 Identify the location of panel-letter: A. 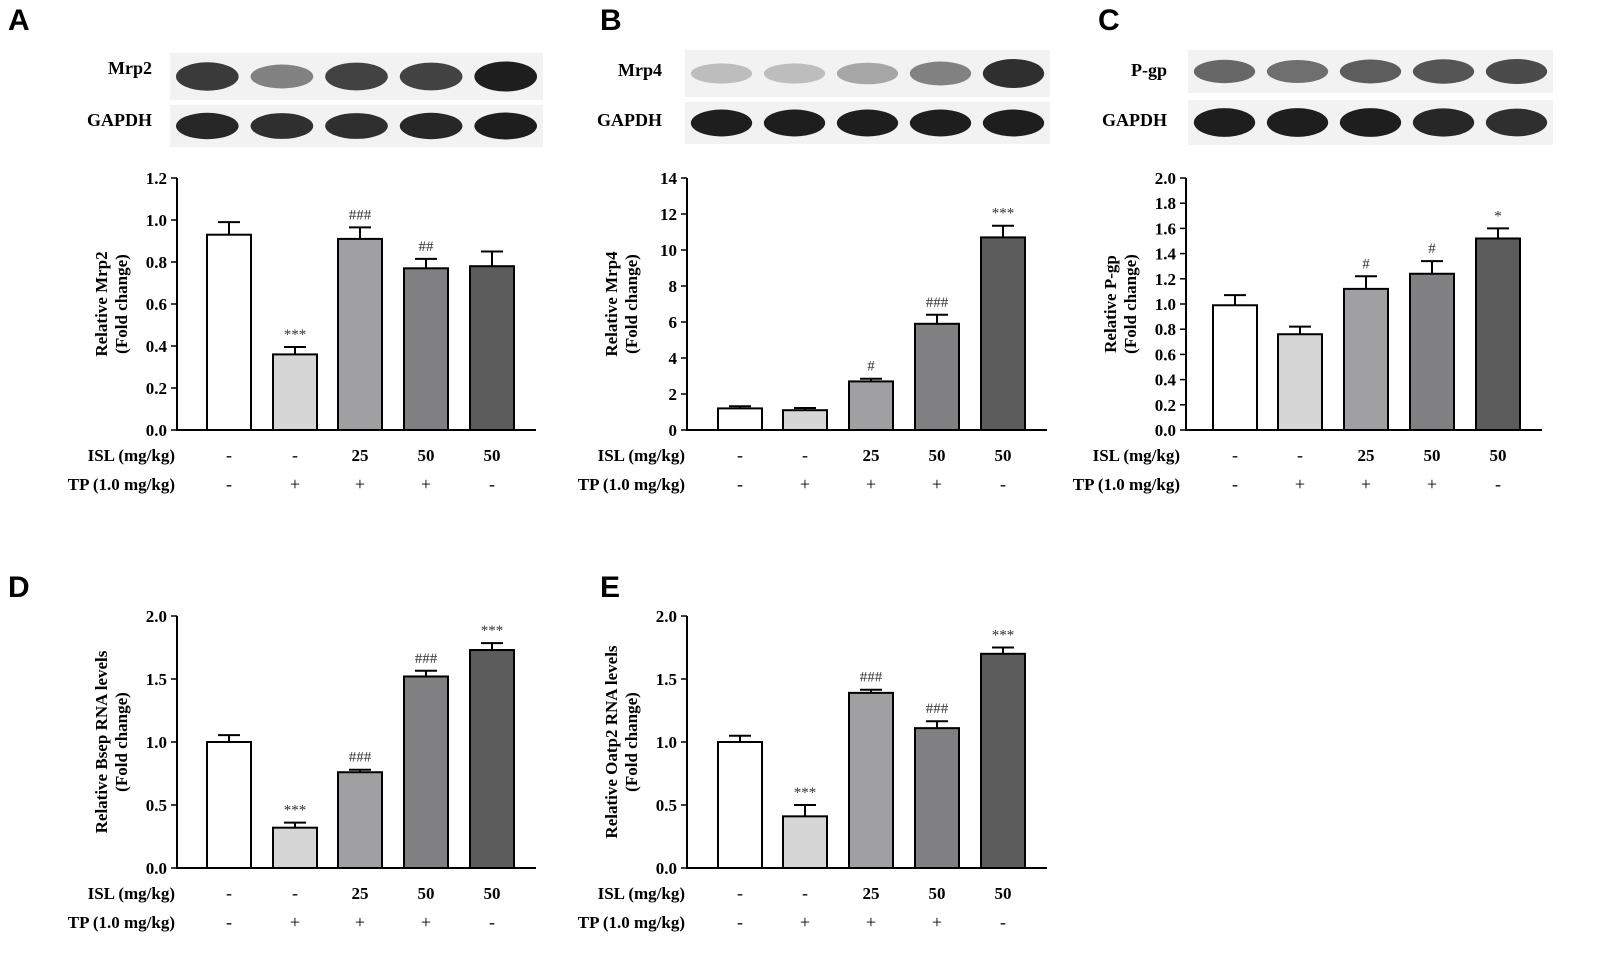
(19, 20).